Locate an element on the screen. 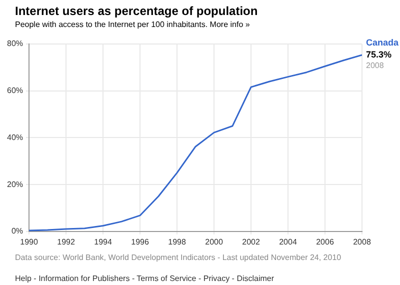  y-tick-label: 0% is located at coordinates (17, 231).